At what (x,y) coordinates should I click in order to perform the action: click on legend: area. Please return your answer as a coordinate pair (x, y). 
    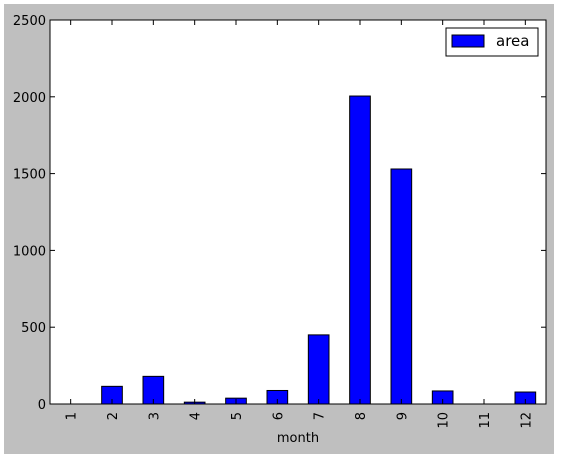
    Looking at the image, I should click on (492, 42).